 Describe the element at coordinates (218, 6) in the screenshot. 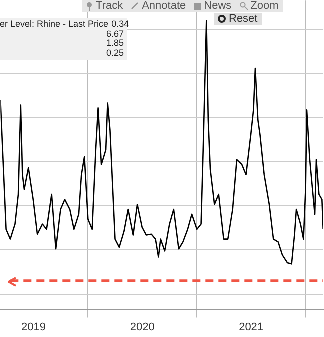

I see `text: News` at that location.